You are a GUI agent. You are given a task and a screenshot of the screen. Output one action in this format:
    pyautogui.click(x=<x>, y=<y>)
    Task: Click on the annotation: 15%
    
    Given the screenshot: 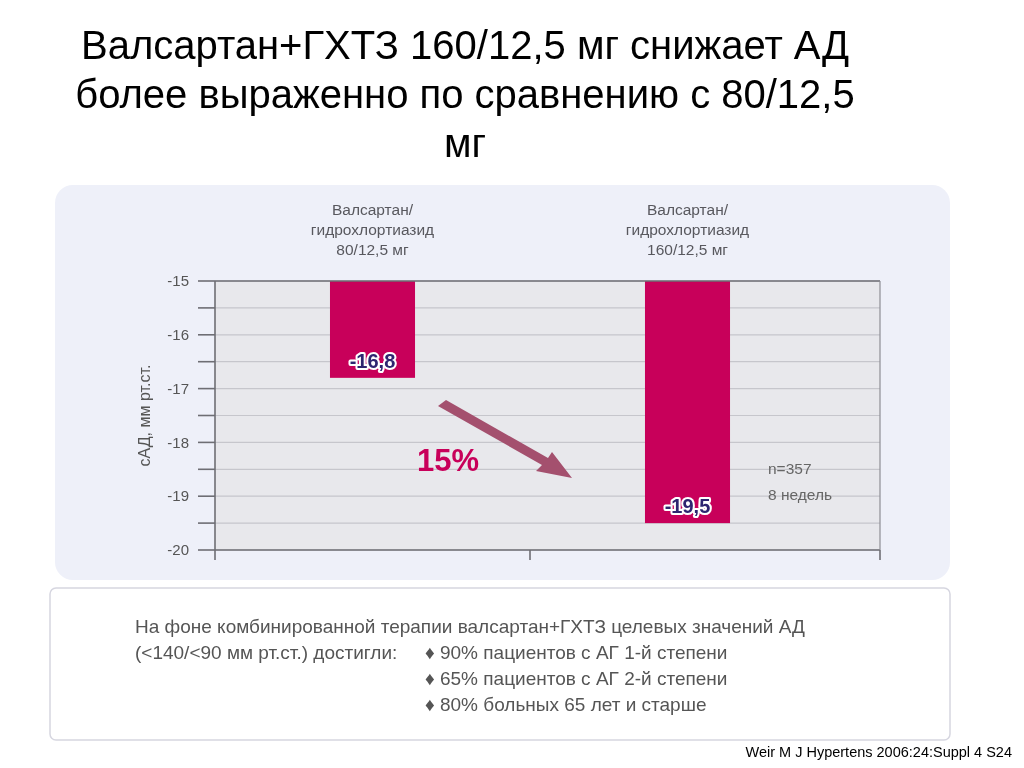 What is the action you would take?
    pyautogui.click(x=448, y=460)
    